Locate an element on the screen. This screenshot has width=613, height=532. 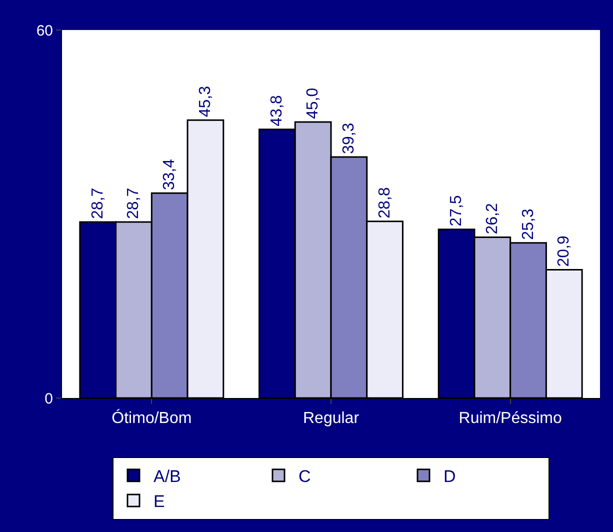
data-label: 33,4 is located at coordinates (169, 174).